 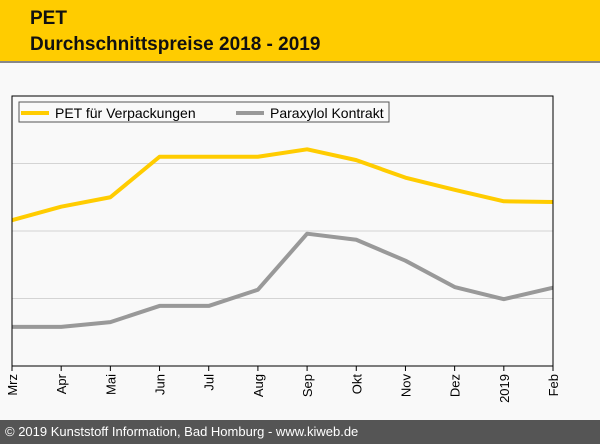 What do you see at coordinates (455, 385) in the screenshot?
I see `x-tick-label: Dez` at bounding box center [455, 385].